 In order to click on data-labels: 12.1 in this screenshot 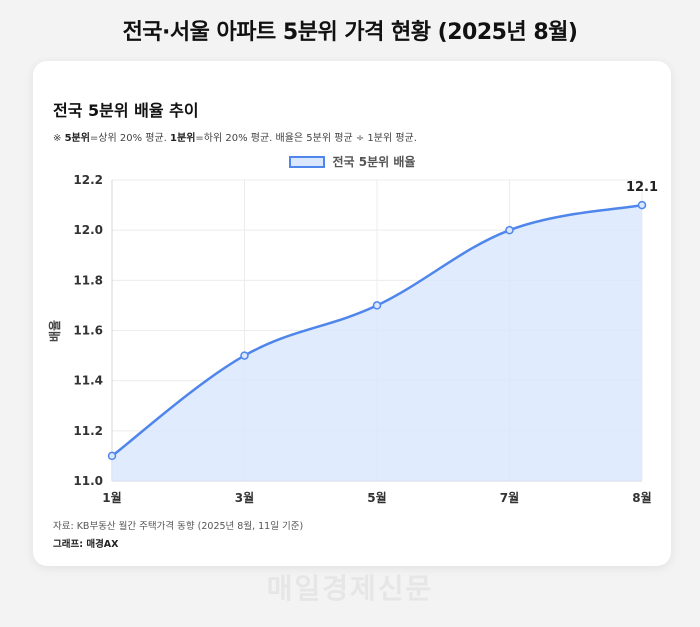, I will do `click(642, 187)`.